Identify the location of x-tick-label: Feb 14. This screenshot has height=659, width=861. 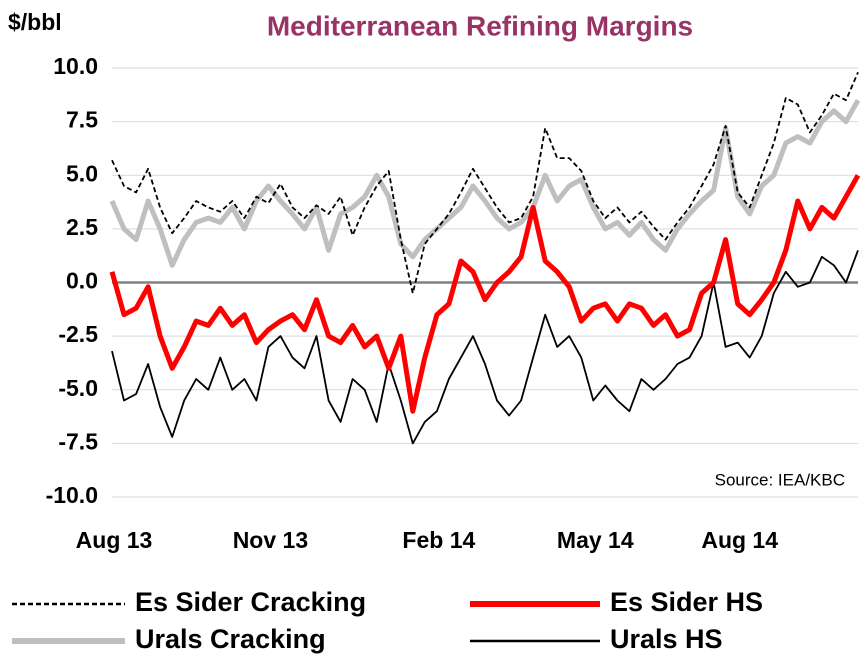
(438, 540).